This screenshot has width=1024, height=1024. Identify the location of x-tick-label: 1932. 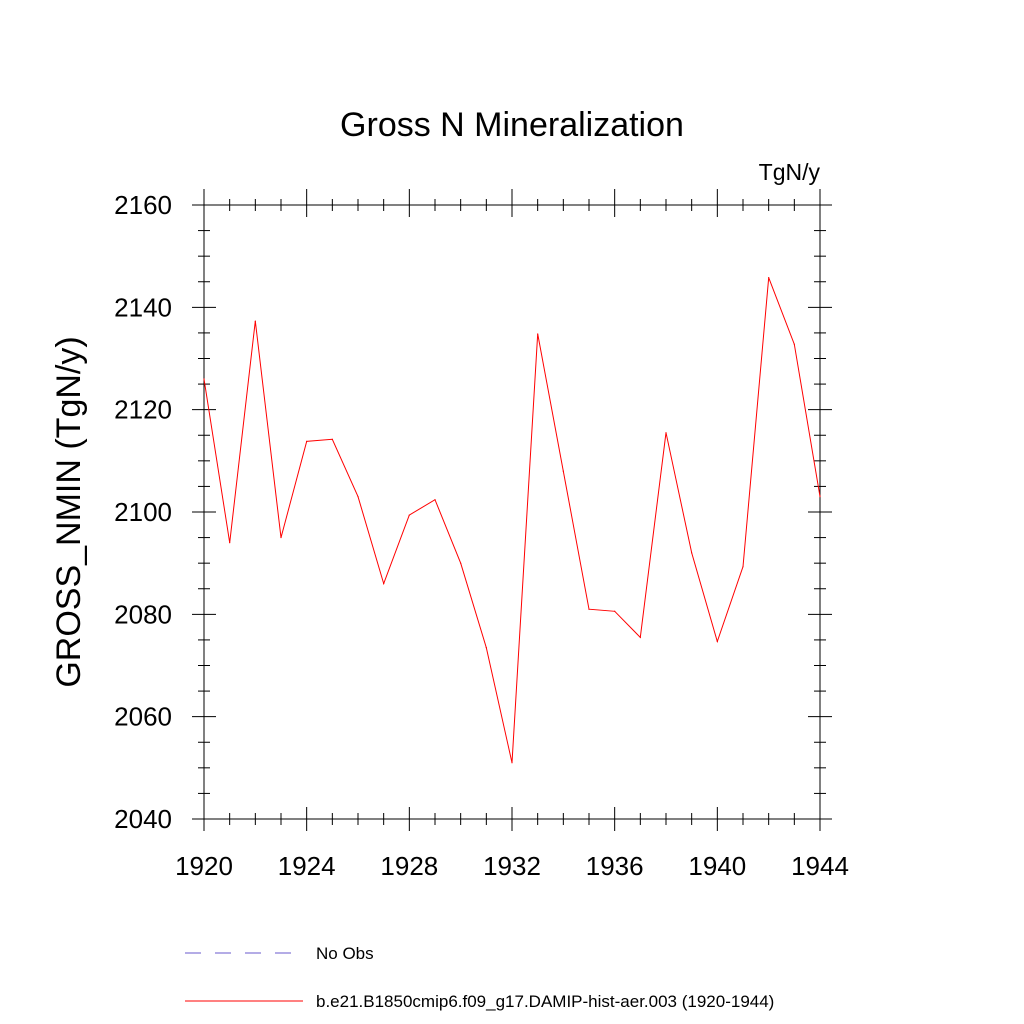
(512, 866).